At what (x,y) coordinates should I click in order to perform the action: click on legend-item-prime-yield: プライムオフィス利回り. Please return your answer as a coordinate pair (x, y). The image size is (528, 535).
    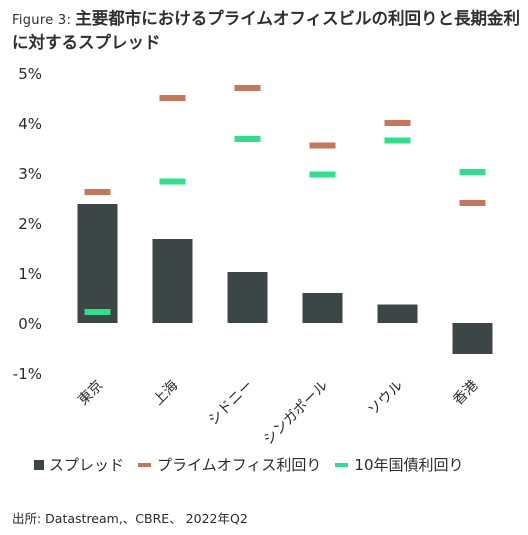
    Looking at the image, I should click on (229, 464).